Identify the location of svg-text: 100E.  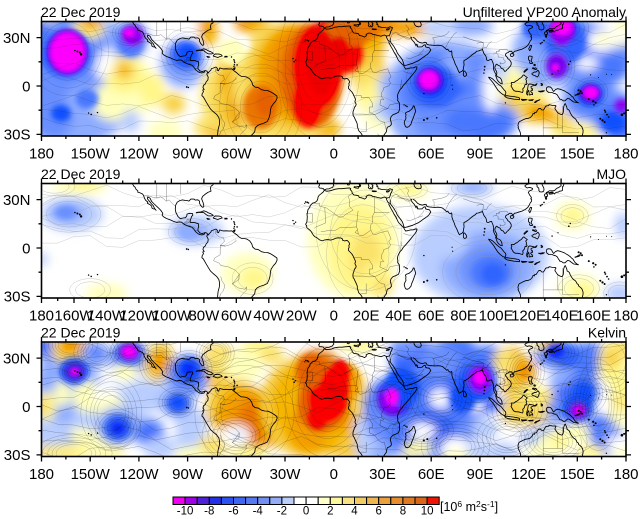
(496, 315).